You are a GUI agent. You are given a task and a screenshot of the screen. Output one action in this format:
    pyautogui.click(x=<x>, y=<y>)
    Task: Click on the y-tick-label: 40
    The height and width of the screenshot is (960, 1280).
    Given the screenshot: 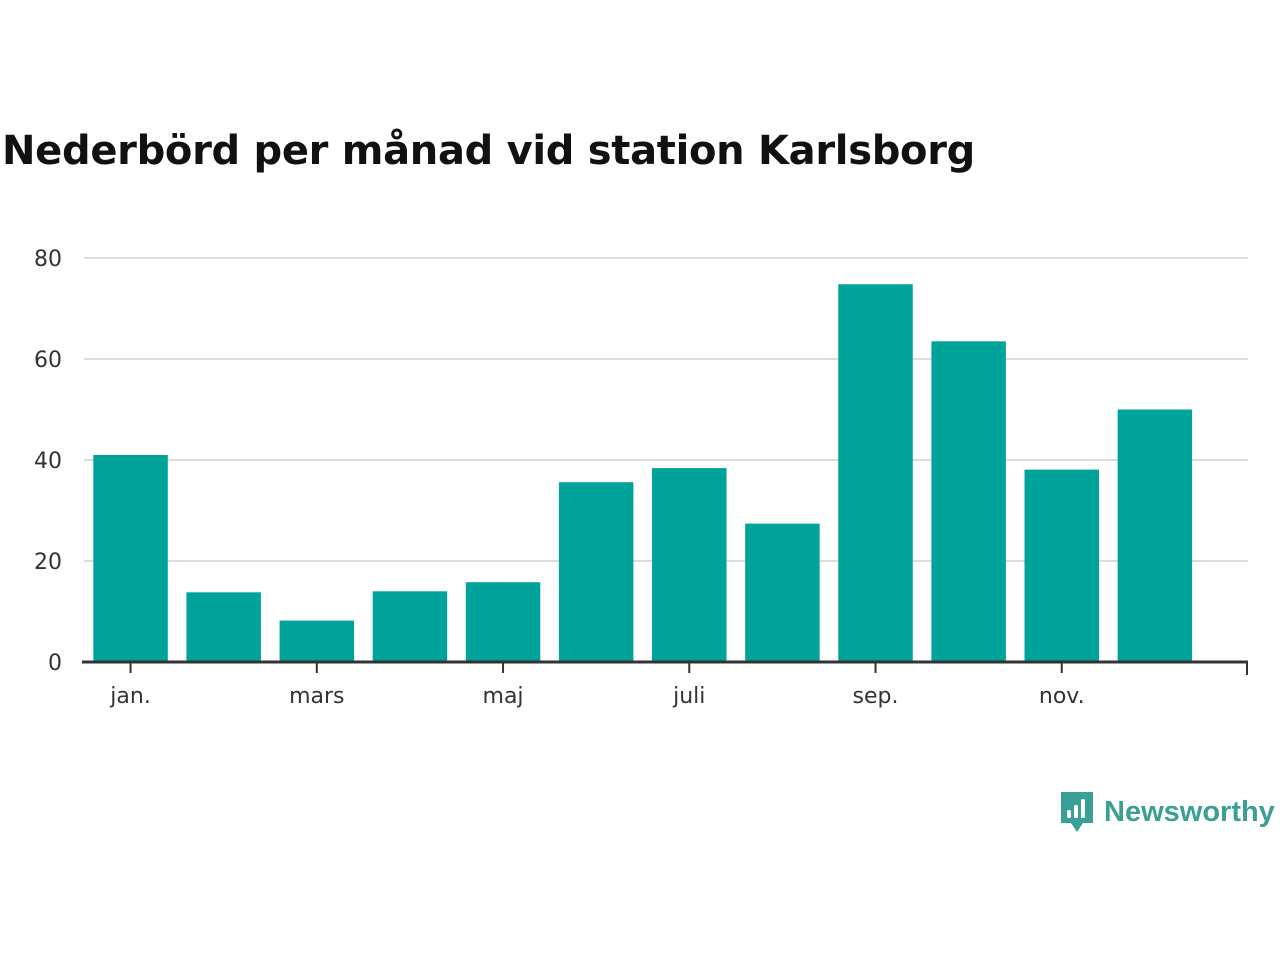 What is the action you would take?
    pyautogui.click(x=48, y=461)
    